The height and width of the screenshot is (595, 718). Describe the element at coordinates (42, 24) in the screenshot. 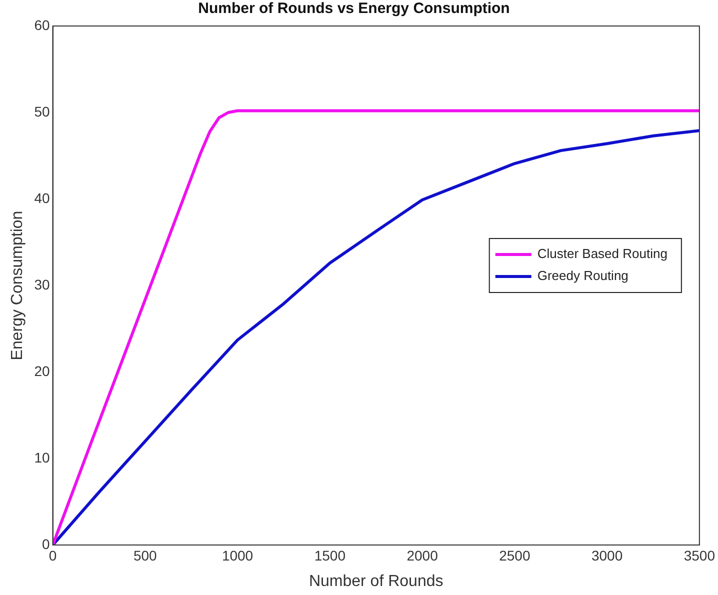

I see `y-tick-label: 60` at that location.